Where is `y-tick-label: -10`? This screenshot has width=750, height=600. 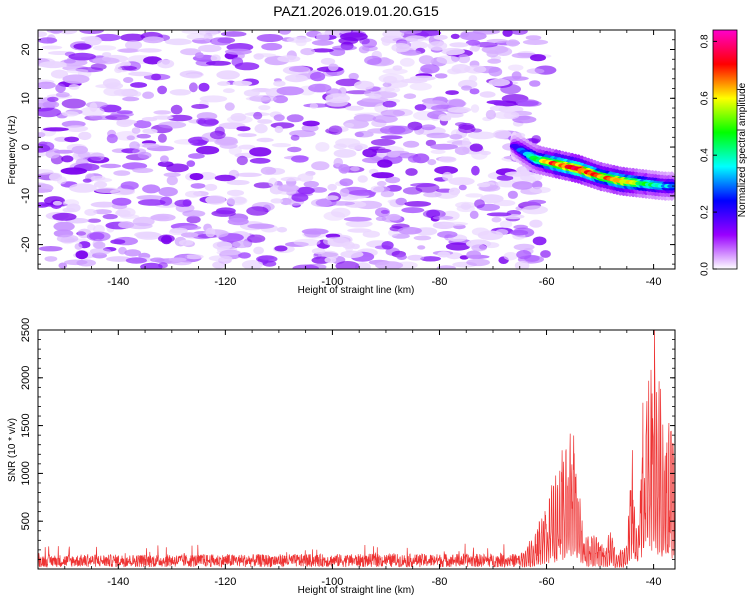
y-tick-label: -10 is located at coordinates (26, 196).